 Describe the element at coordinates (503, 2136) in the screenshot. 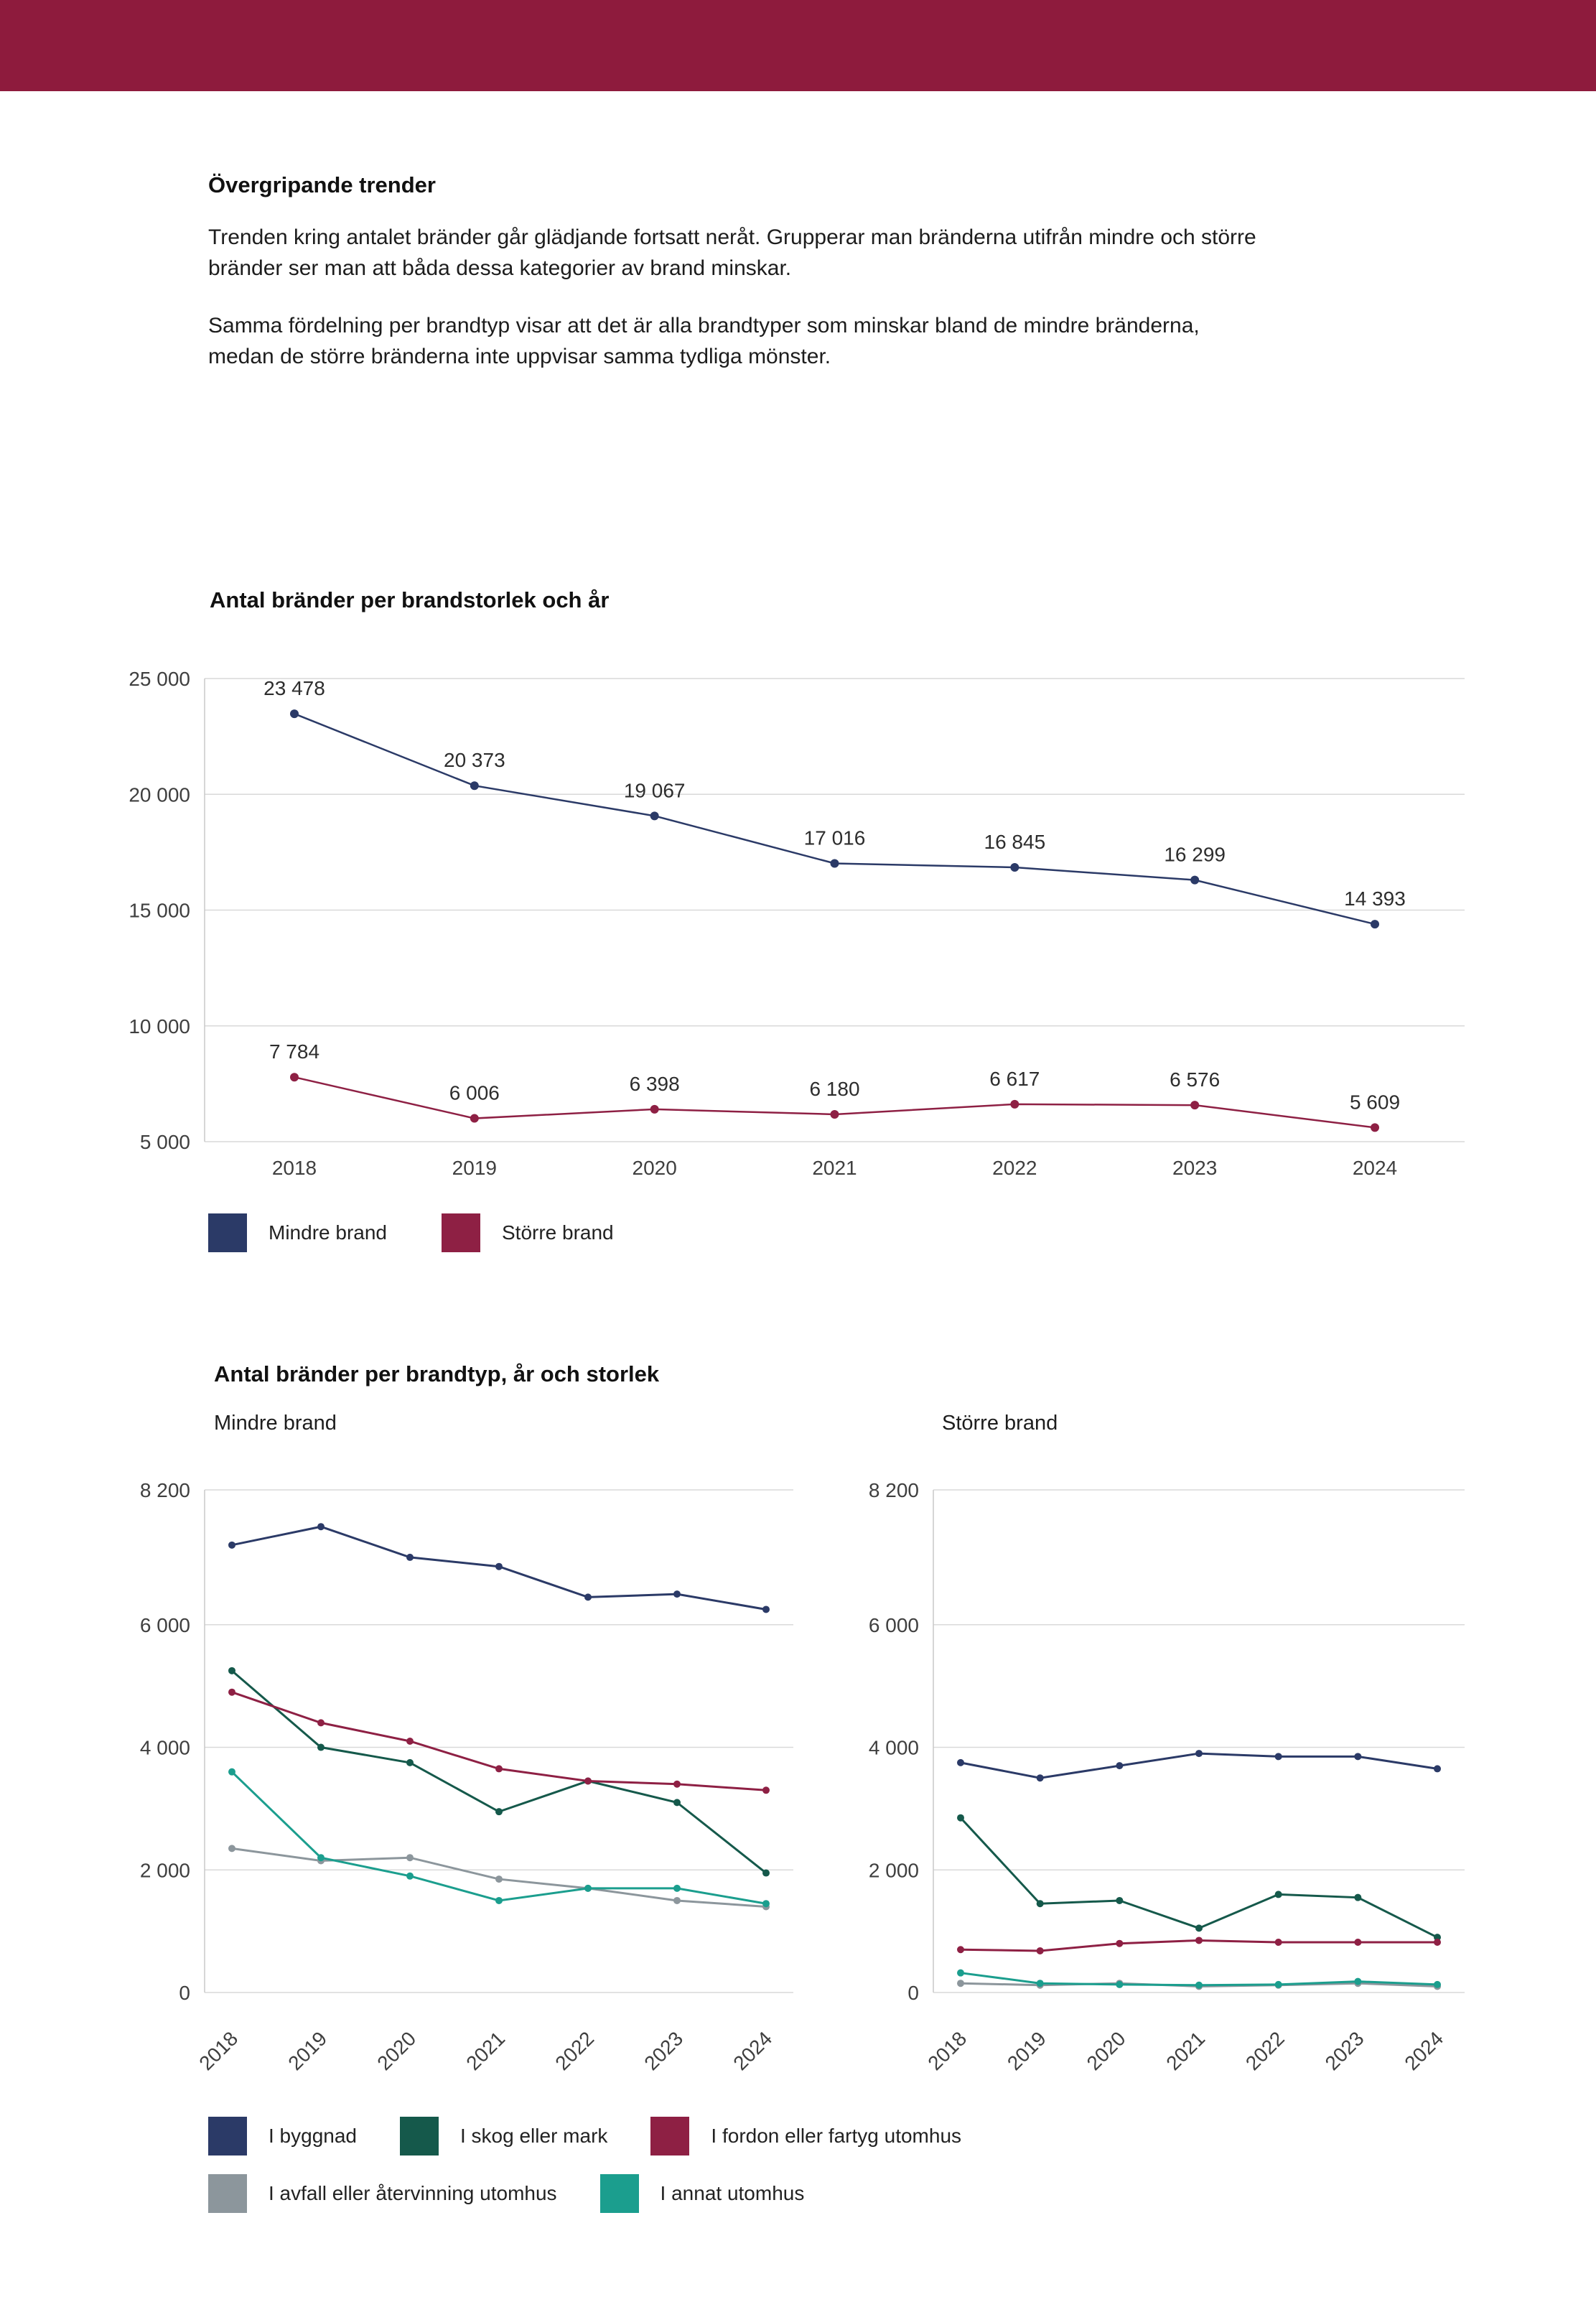

I see `legend-item-i-skog-eller-mark: I skog eller mark` at that location.